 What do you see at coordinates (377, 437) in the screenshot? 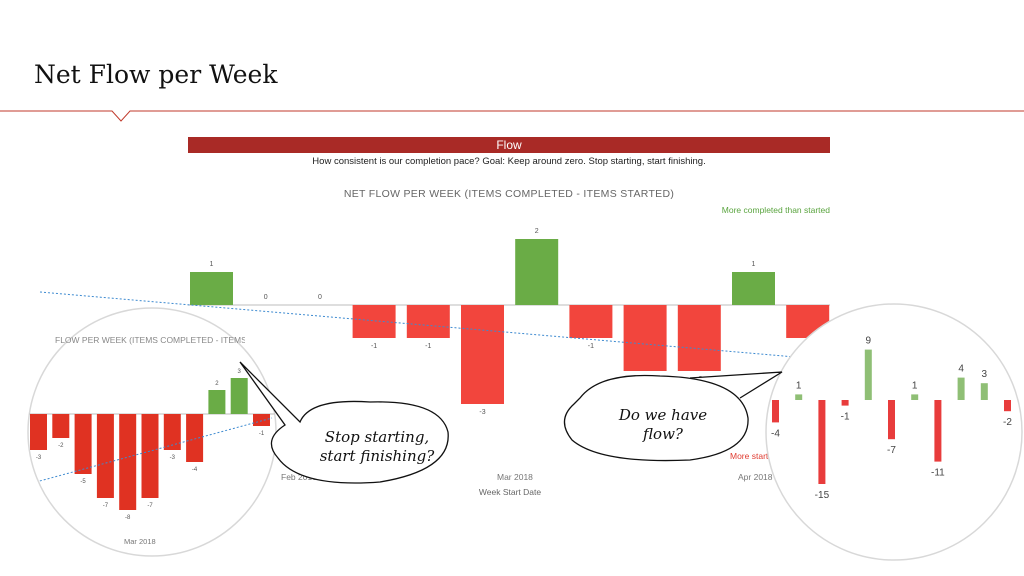
I see `callout-left-line1: Stop starting,` at bounding box center [377, 437].